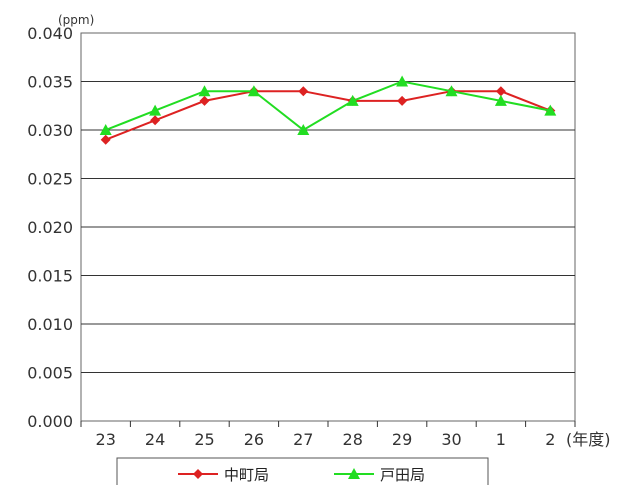 This screenshot has width=620, height=485. Describe the element at coordinates (50, 421) in the screenshot. I see `y-tick-label: 0.000` at that location.